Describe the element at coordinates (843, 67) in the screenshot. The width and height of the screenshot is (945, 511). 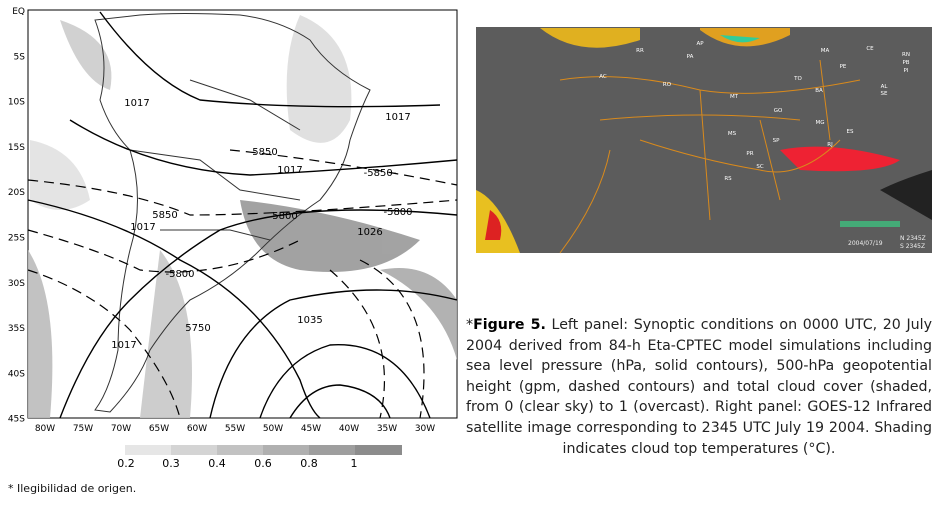
I see `state-label: PE` at that location.